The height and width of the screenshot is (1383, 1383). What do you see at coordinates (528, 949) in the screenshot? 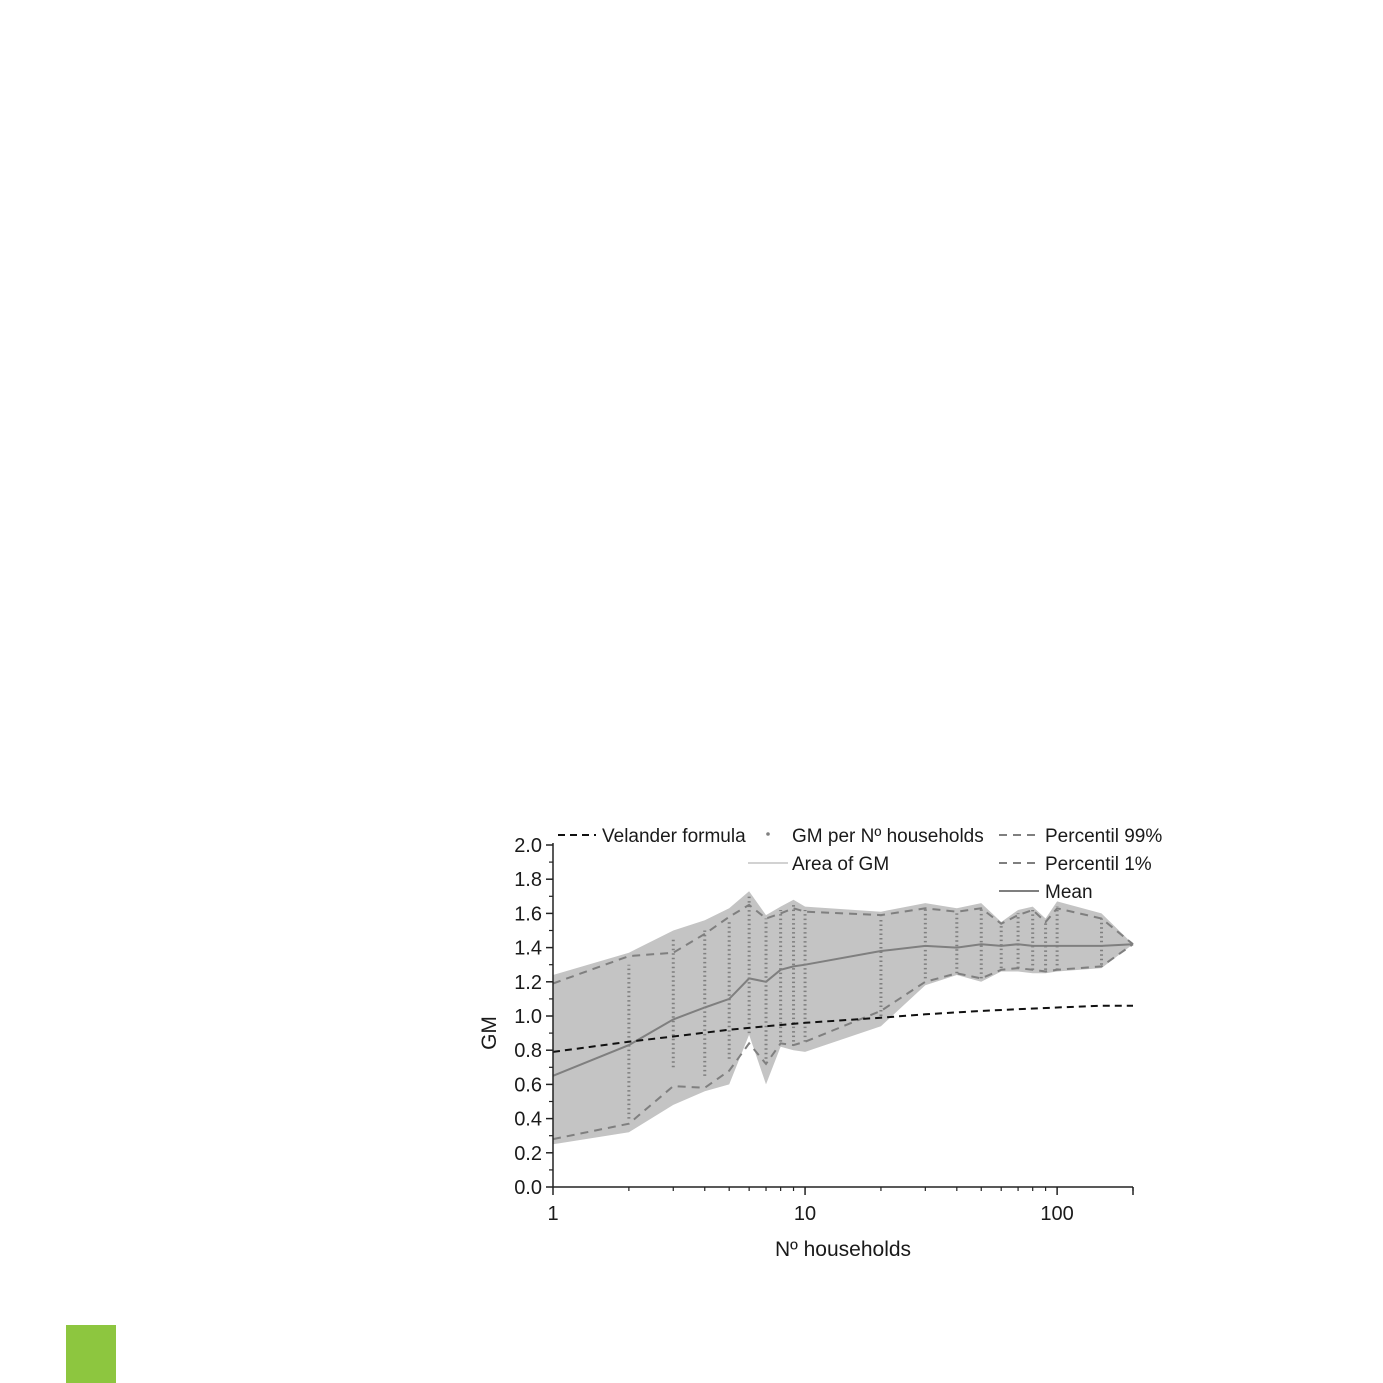
I see `y-tick-label: 1.4` at bounding box center [528, 949].